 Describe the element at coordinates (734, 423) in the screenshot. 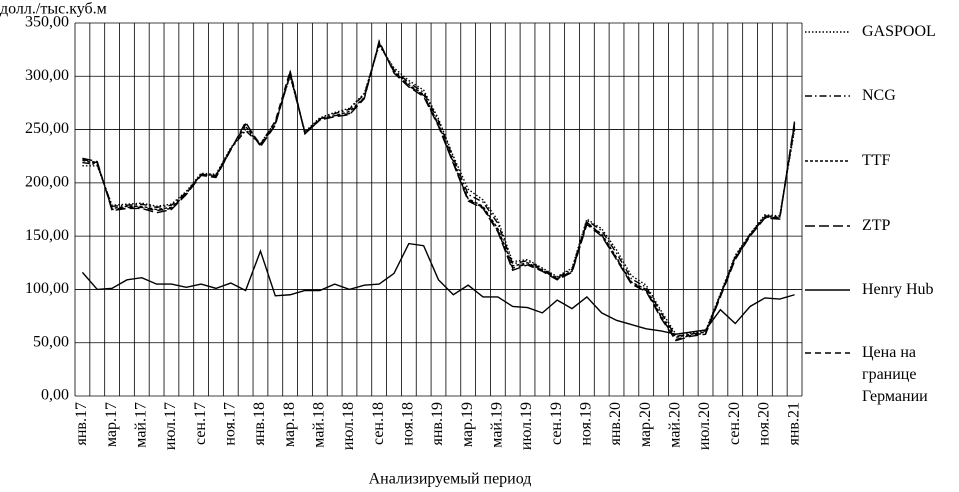

I see `x-tick-label: сен.20` at that location.